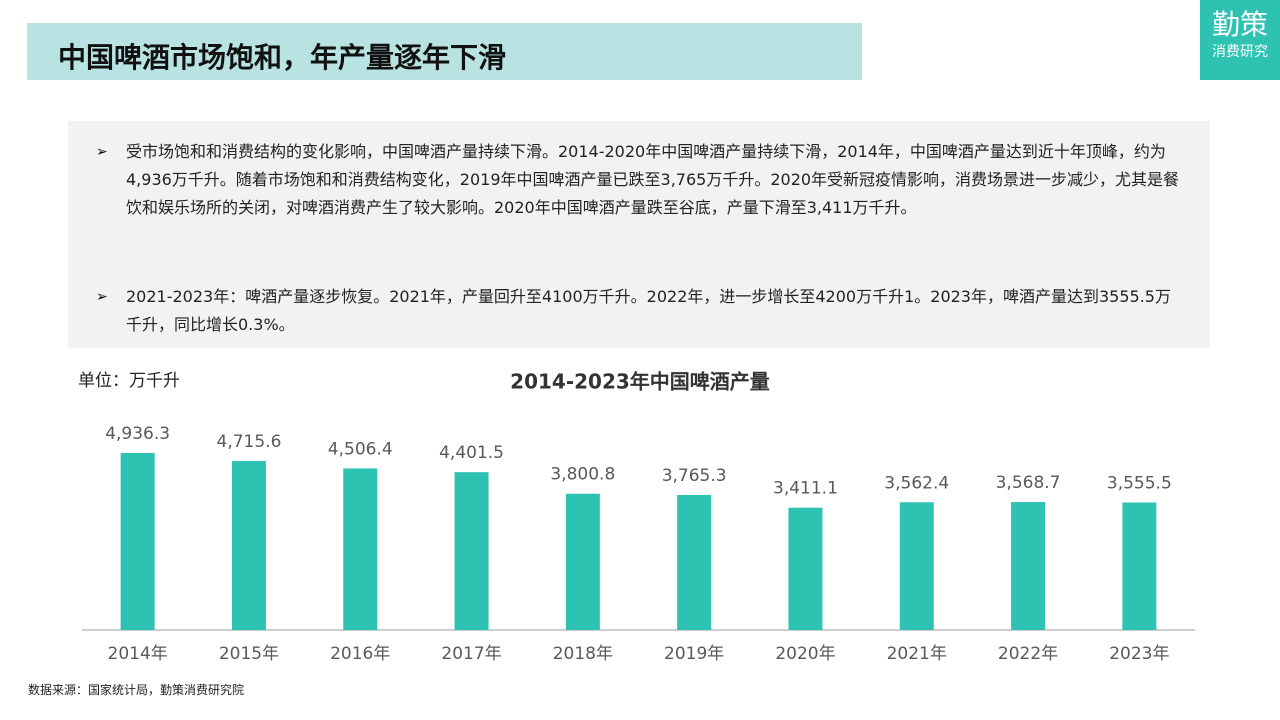  What do you see at coordinates (917, 654) in the screenshot?
I see `x-tick-label: 2021年` at bounding box center [917, 654].